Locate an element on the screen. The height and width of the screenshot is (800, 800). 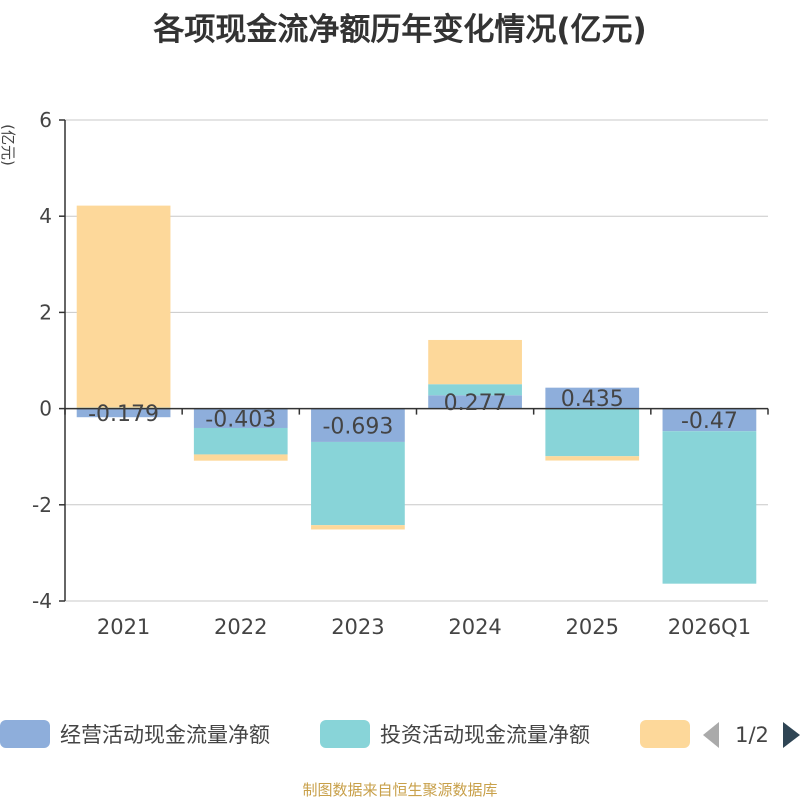
bar-value-label: -0.693 is located at coordinates (357, 426).